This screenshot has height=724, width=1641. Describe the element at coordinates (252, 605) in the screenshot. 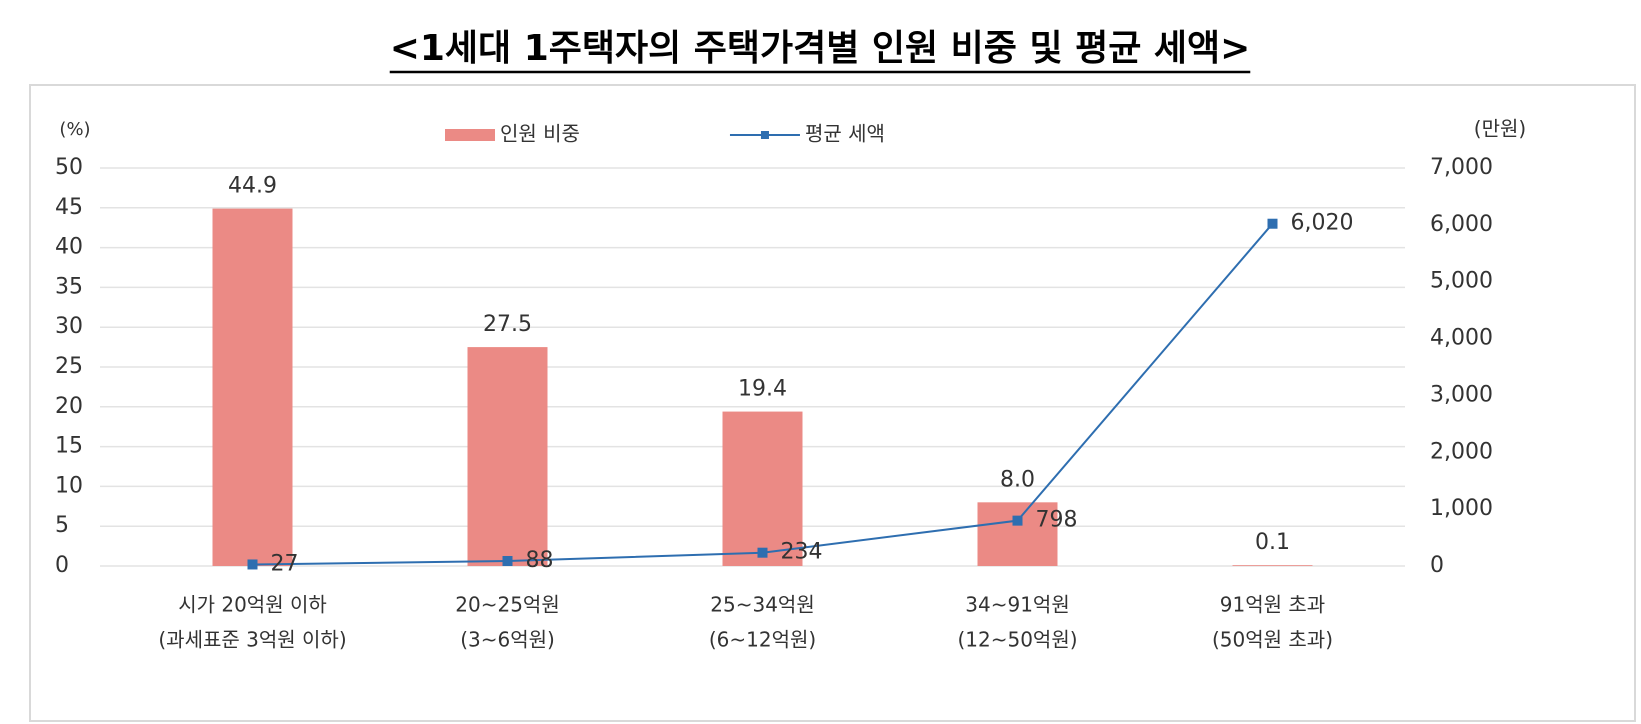

I see `x-tick-label: 시가 20억원 이하` at that location.